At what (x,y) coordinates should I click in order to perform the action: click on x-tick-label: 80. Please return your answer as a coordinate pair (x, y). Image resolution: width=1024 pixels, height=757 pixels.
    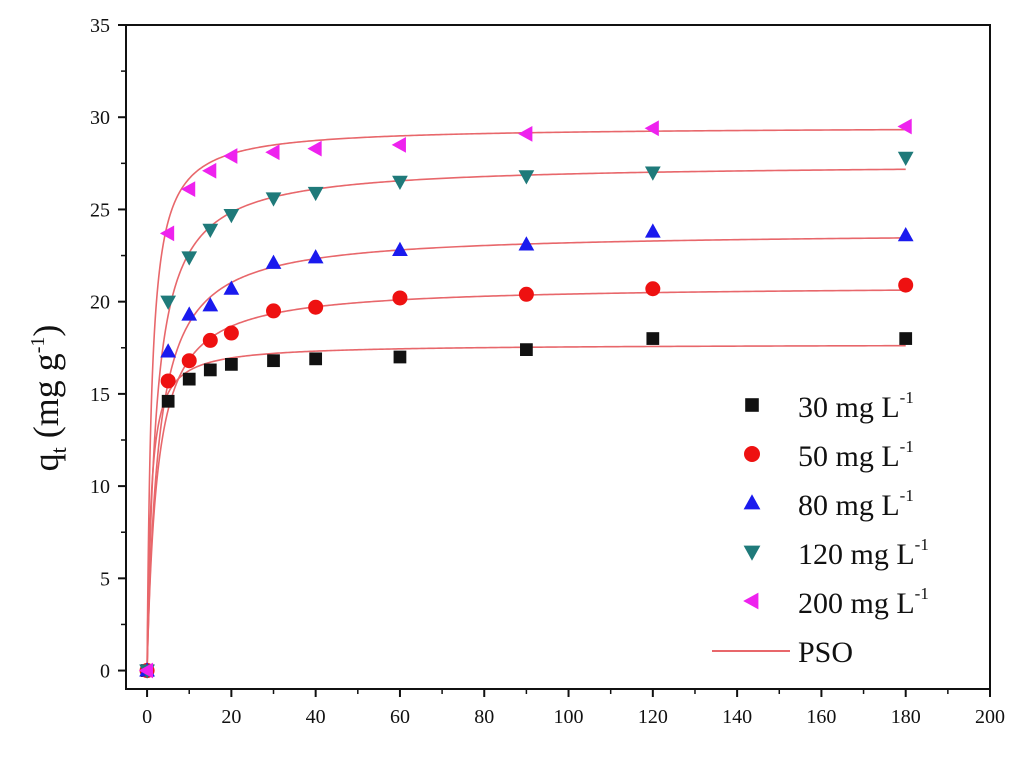
    Looking at the image, I should click on (484, 717).